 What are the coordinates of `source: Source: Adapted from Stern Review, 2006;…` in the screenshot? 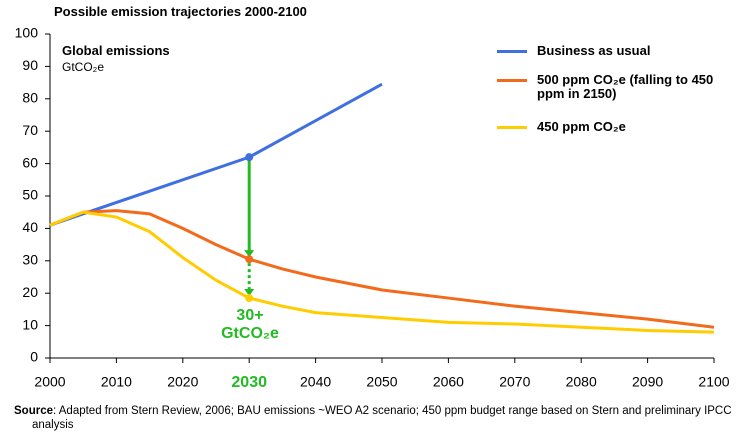 It's located at (379, 418).